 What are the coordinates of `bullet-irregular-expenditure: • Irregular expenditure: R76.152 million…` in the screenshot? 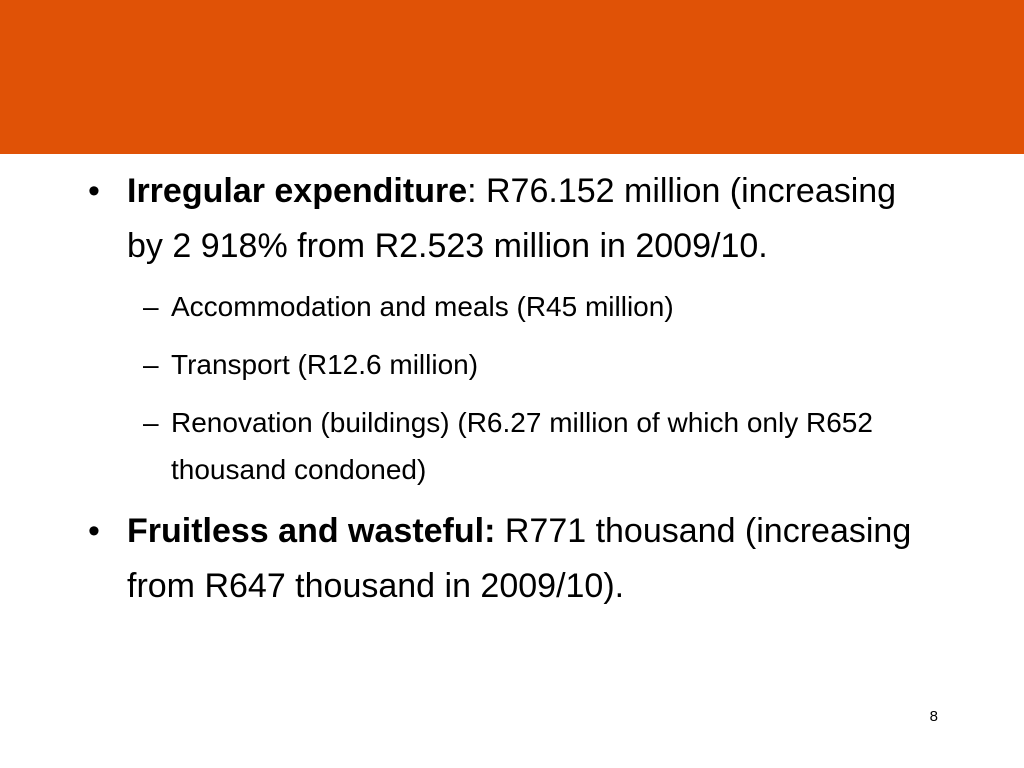 It's located at (512, 219).